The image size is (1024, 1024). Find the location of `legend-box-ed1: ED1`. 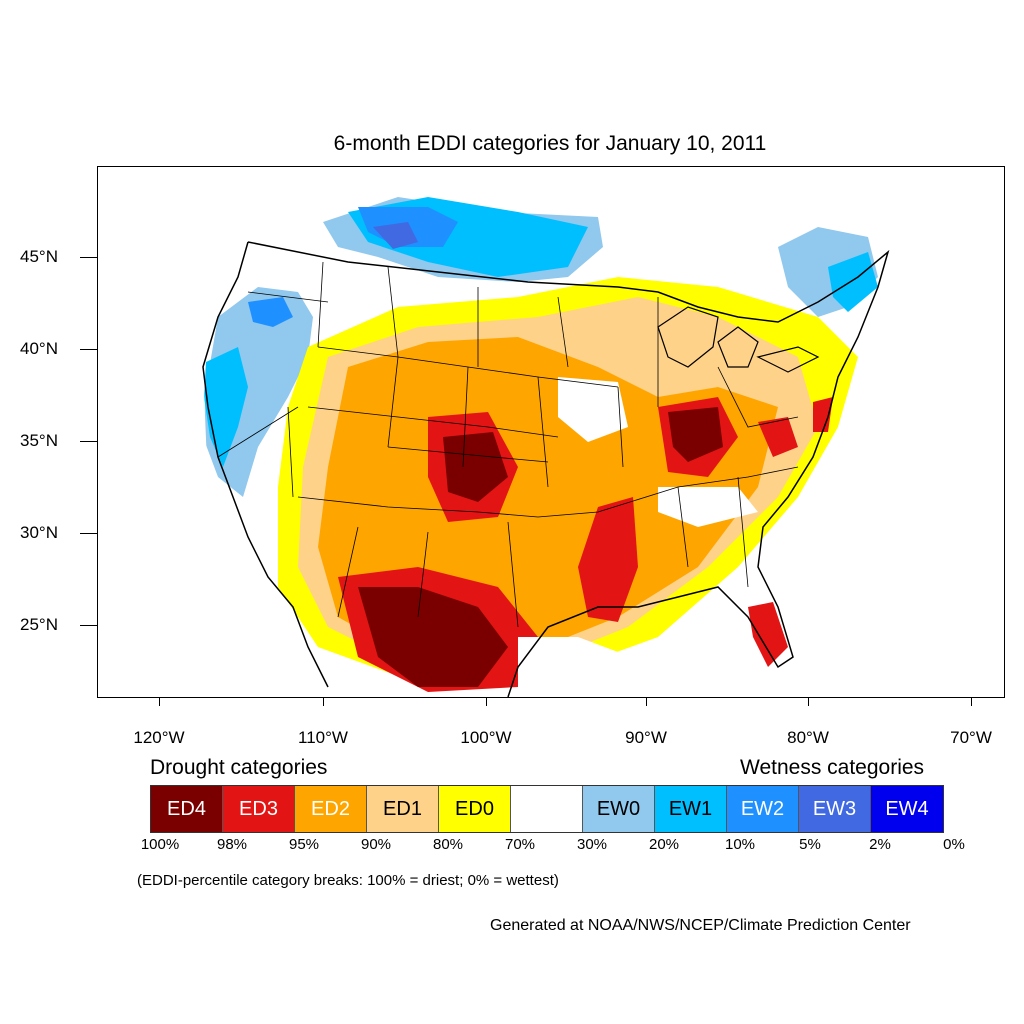

legend-box-ed1: ED1 is located at coordinates (403, 809).